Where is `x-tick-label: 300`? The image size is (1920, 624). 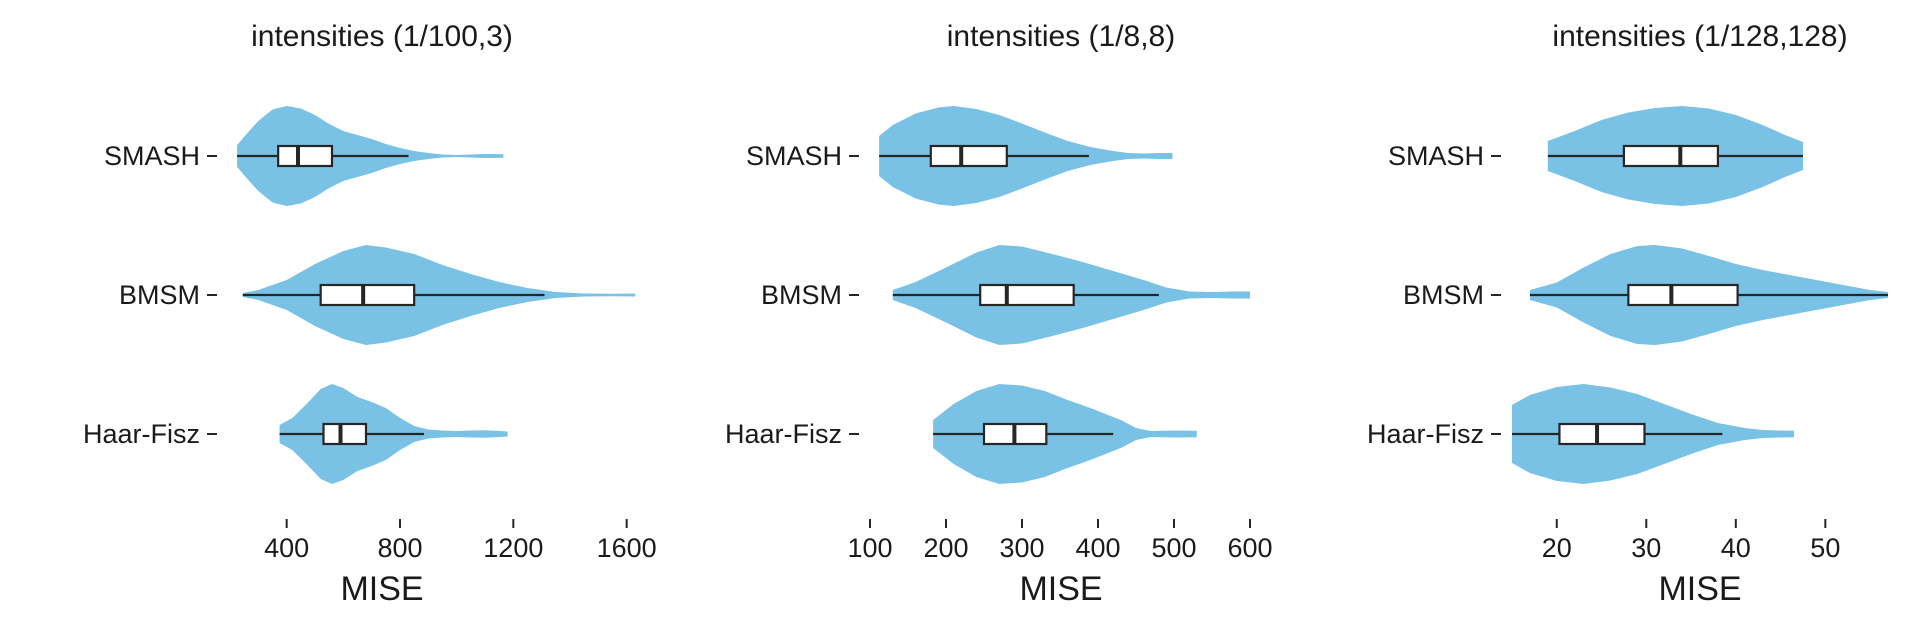
x-tick-label: 300 is located at coordinates (1021, 548).